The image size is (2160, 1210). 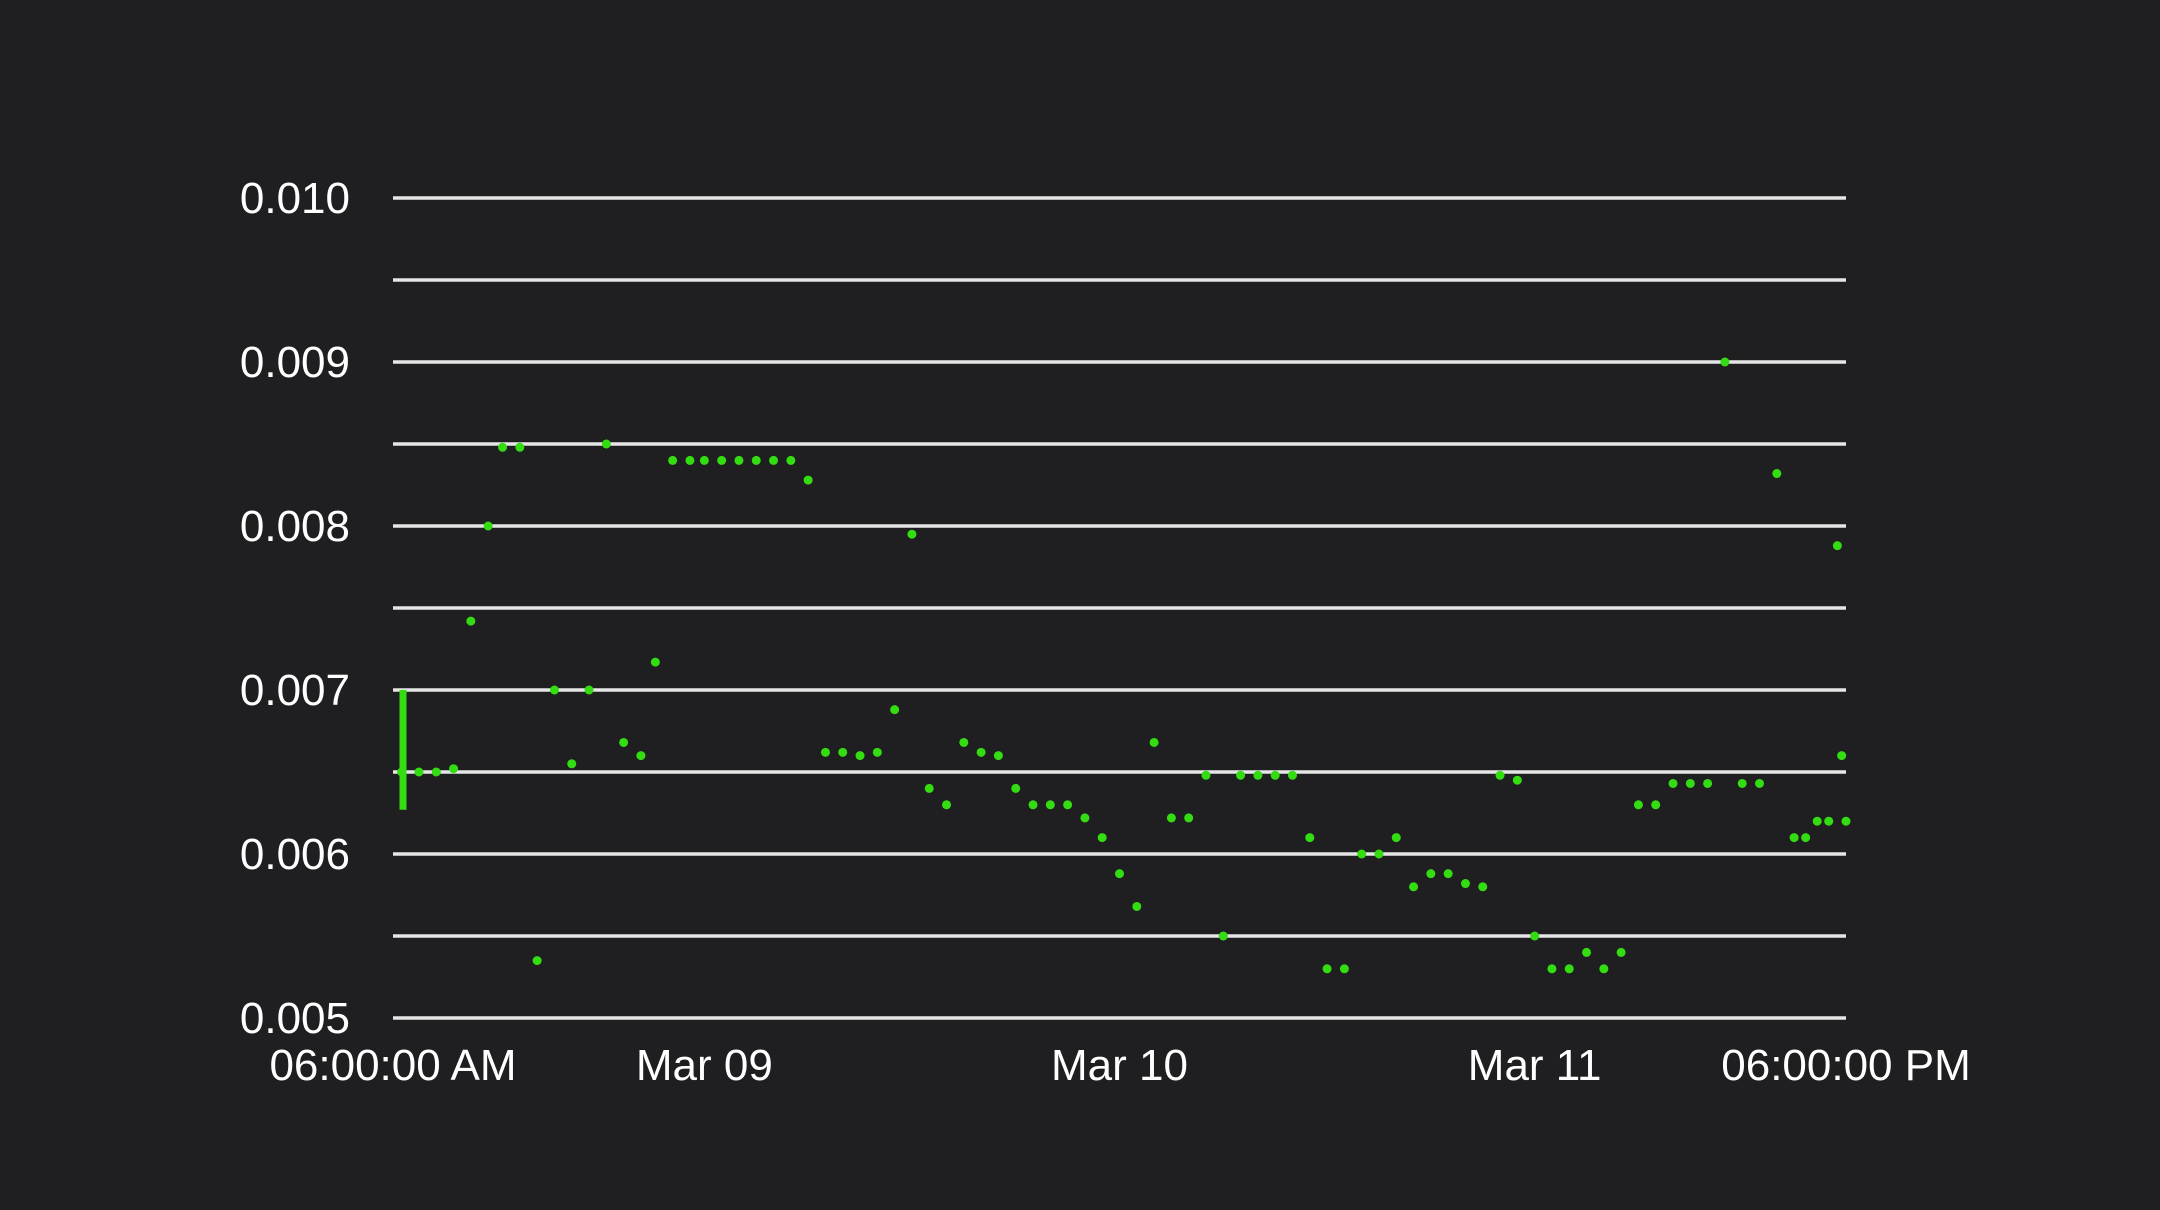 I want to click on y-tick-label: 0.009, so click(x=295, y=362).